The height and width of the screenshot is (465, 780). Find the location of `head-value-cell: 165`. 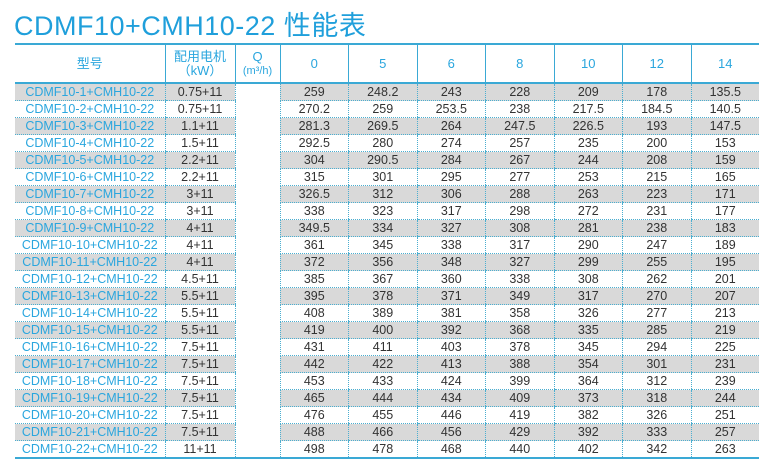

head-value-cell: 165 is located at coordinates (724, 177).